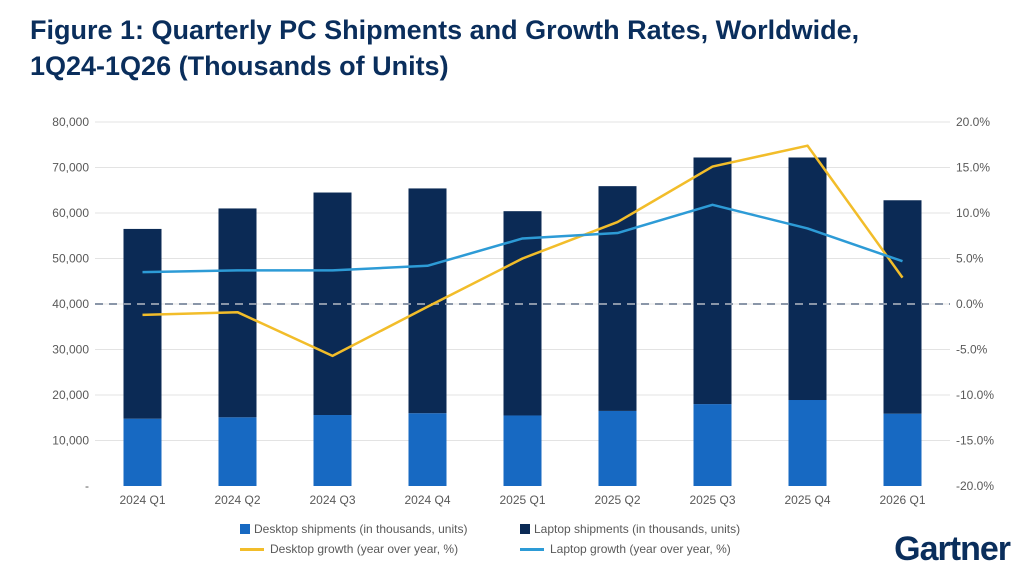  I want to click on legend-desktop-growth: Desktop growth (year over year, %), so click(380, 549).